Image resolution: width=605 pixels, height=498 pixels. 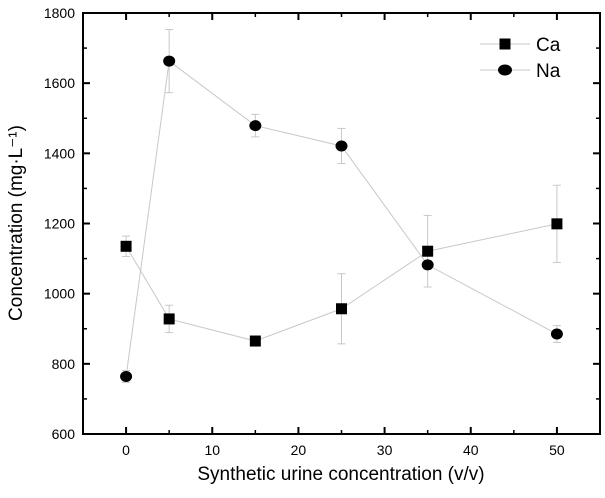 What do you see at coordinates (64, 364) in the screenshot?
I see `y-tick-label: 800` at bounding box center [64, 364].